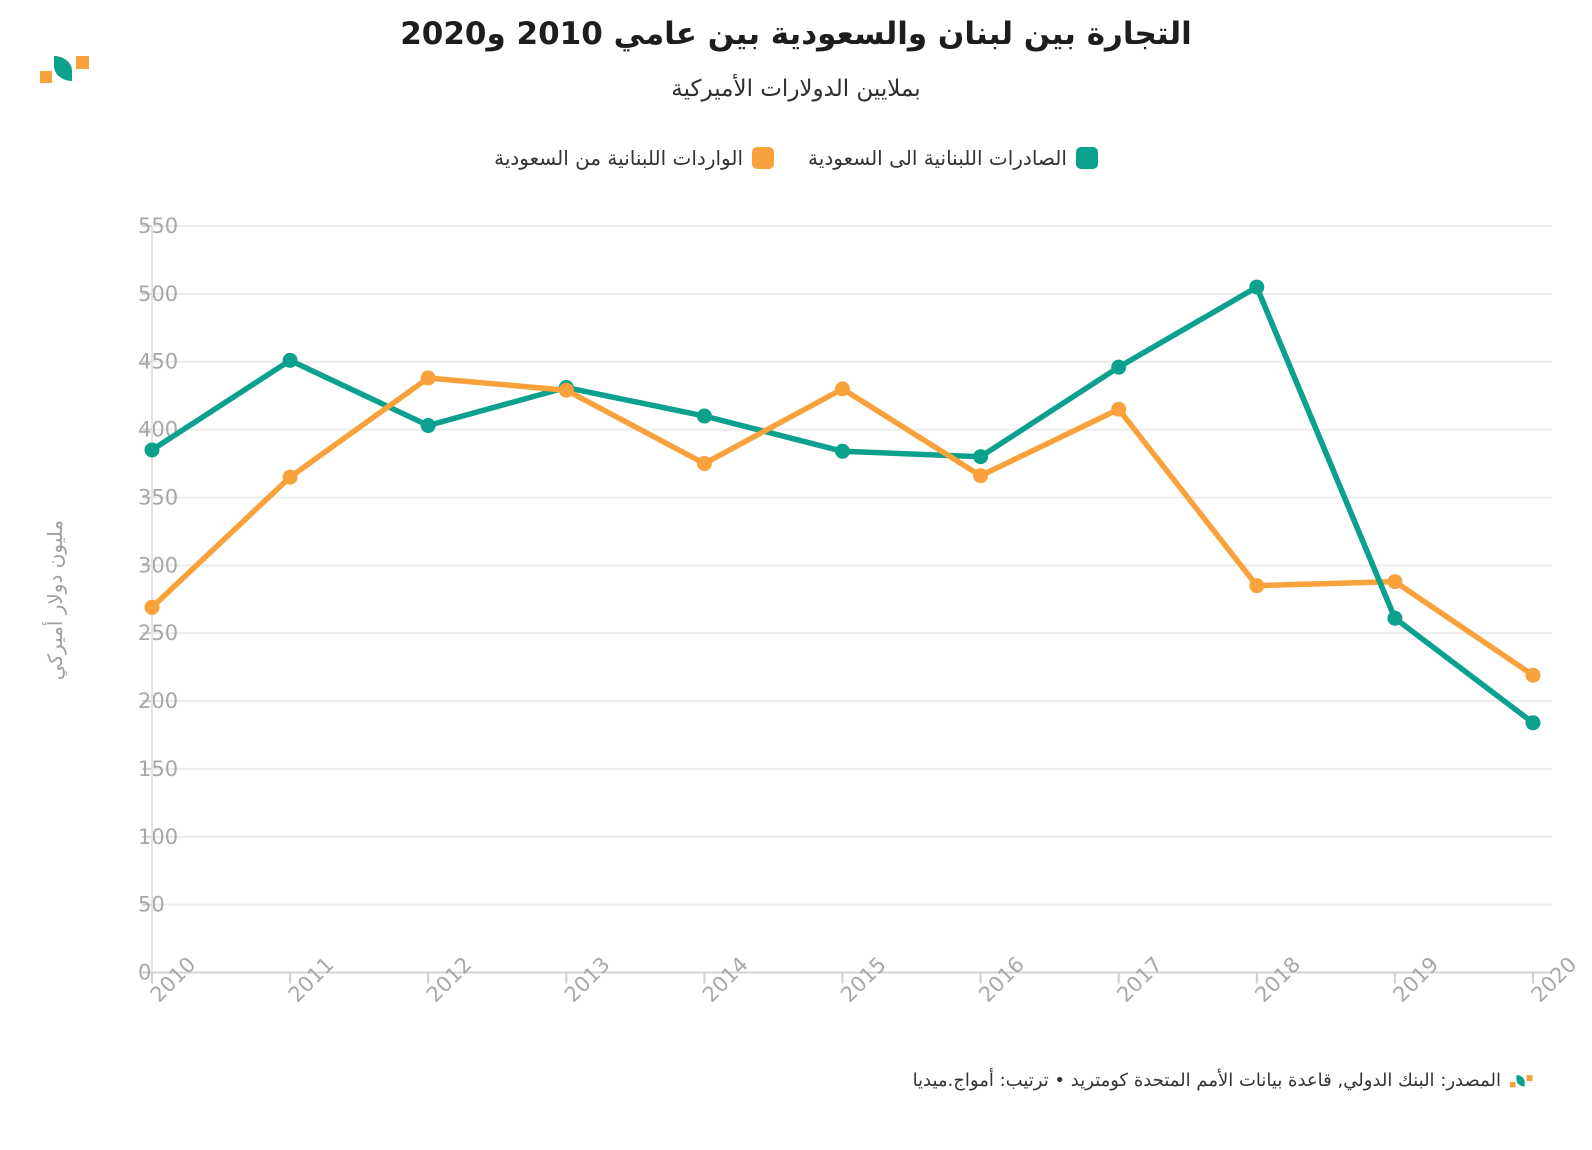 Image resolution: width=1592 pixels, height=1150 pixels. Describe the element at coordinates (158, 769) in the screenshot. I see `y-tick-label: 150` at that location.